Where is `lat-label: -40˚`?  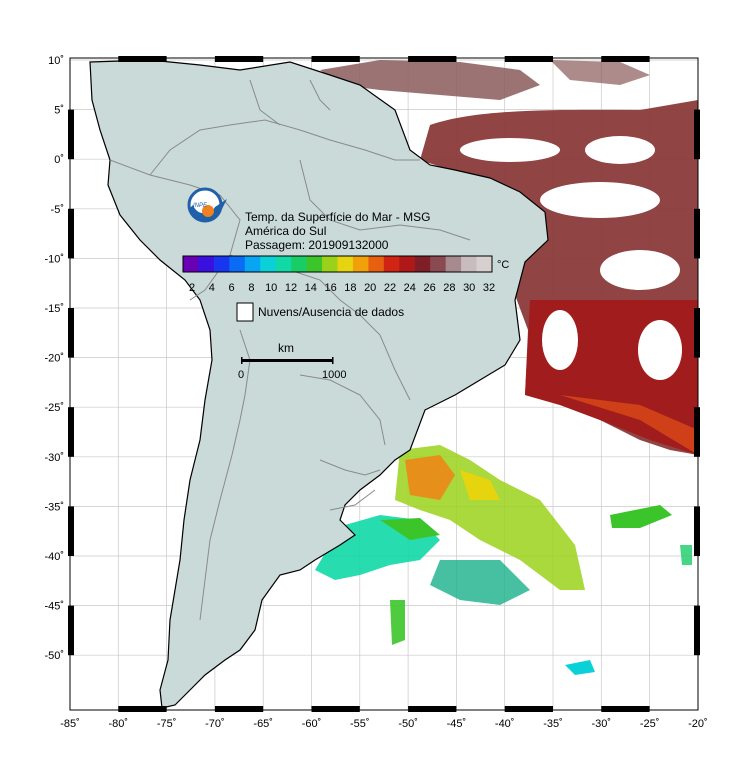 lat-label: -40˚ is located at coordinates (54, 557).